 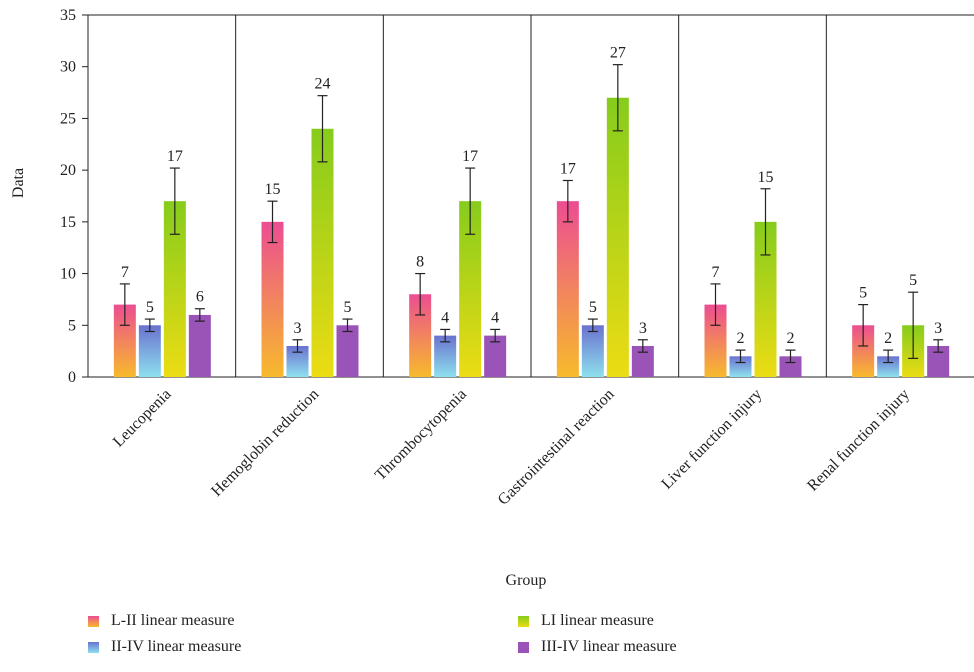 I want to click on legend-item: L-II linear measure, so click(x=161, y=621).